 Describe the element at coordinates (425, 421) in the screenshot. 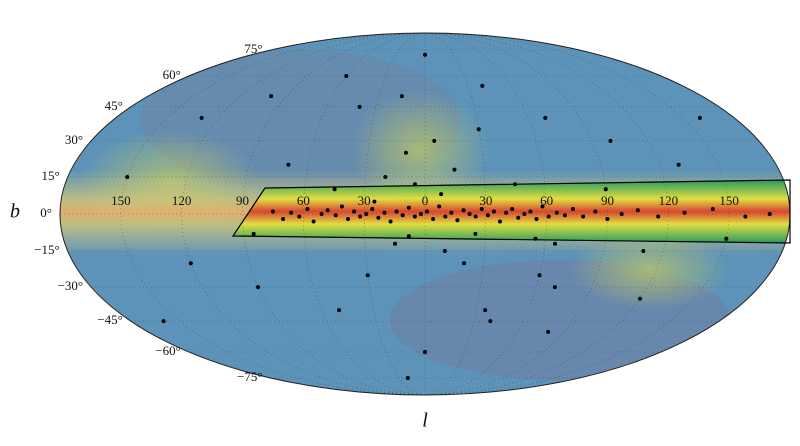

I see `x-axis-label: l` at that location.